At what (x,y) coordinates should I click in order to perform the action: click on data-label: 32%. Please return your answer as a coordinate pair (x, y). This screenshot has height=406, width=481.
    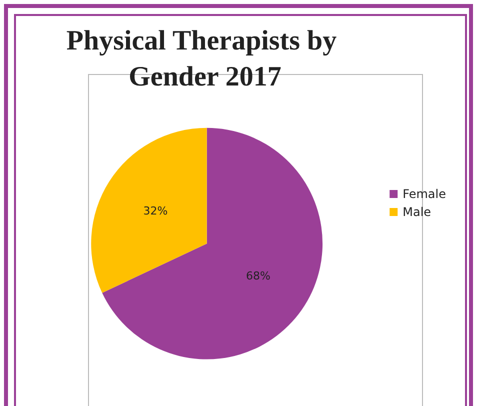
    Looking at the image, I should click on (155, 211).